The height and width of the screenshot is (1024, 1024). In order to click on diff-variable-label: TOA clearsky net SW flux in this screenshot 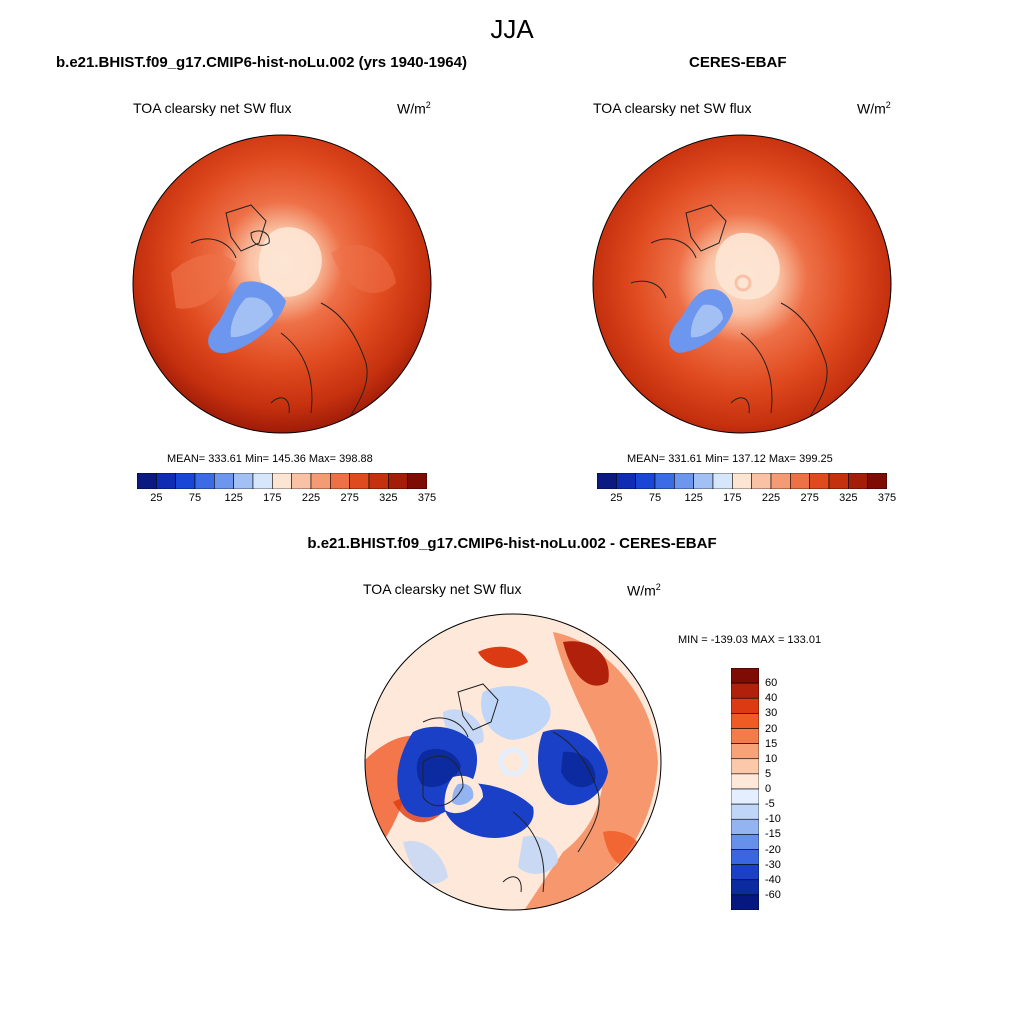, I will do `click(442, 589)`.